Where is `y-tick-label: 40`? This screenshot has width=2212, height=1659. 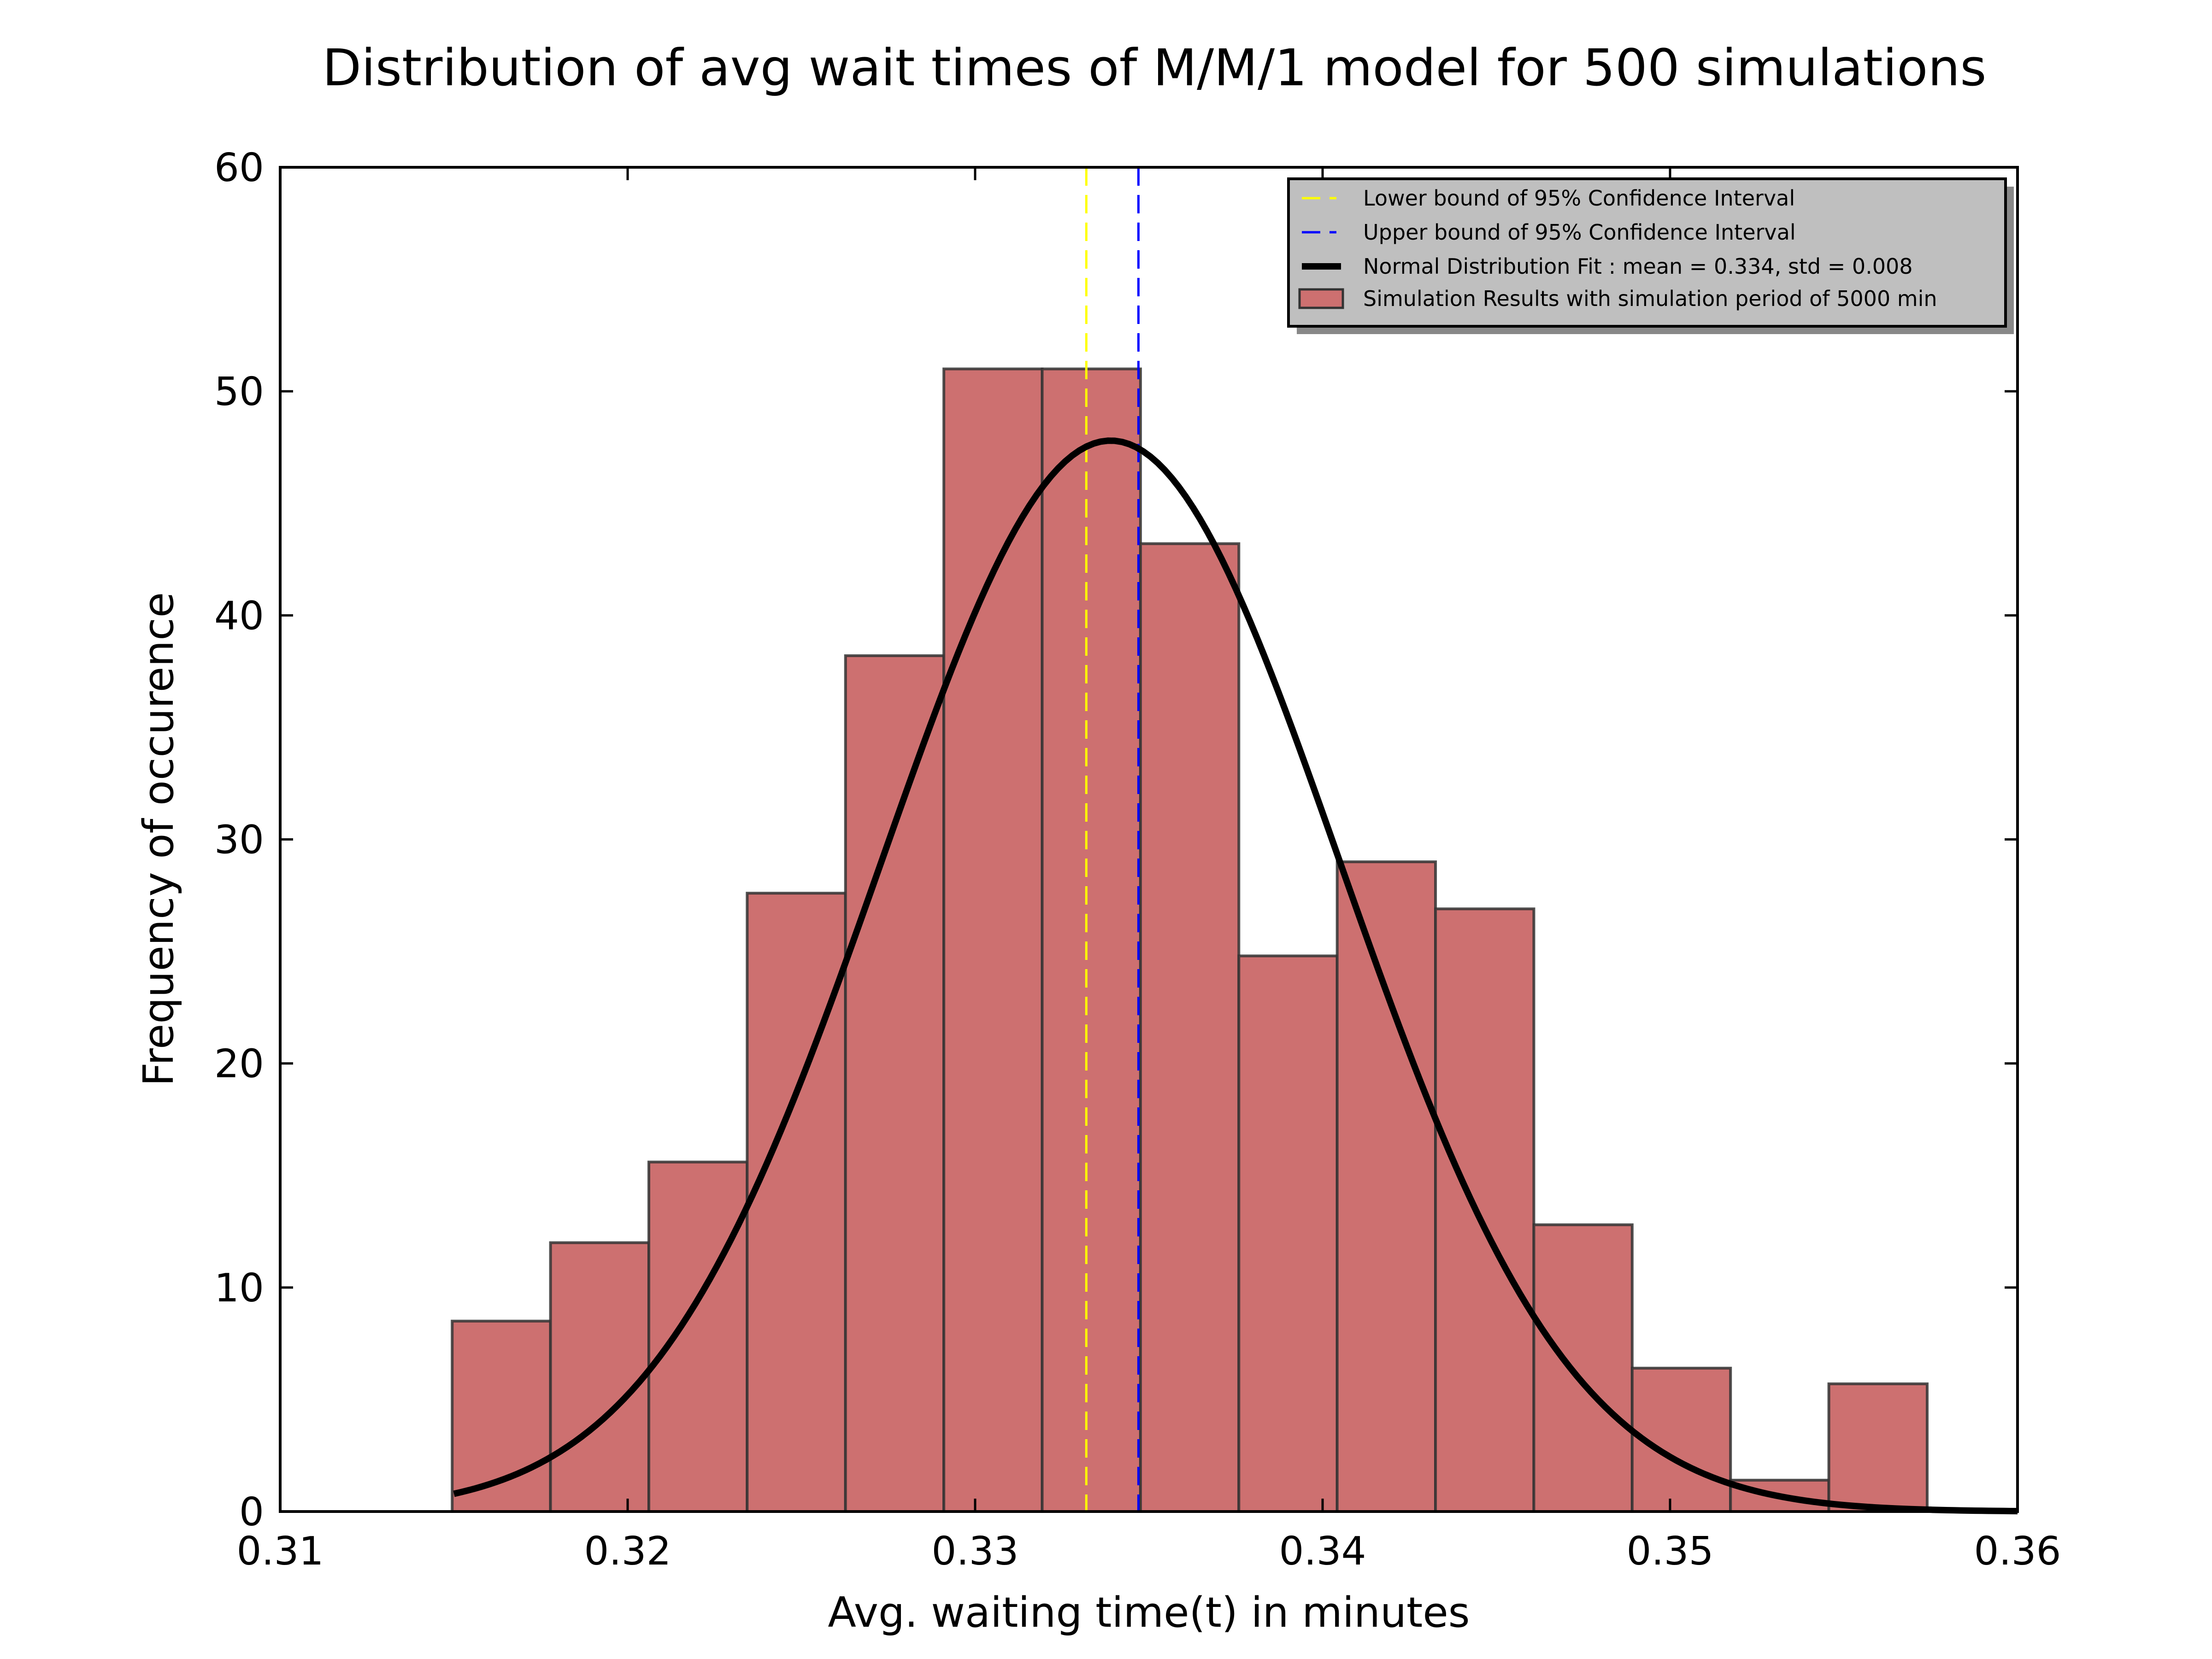
y-tick-label: 40 is located at coordinates (239, 616).